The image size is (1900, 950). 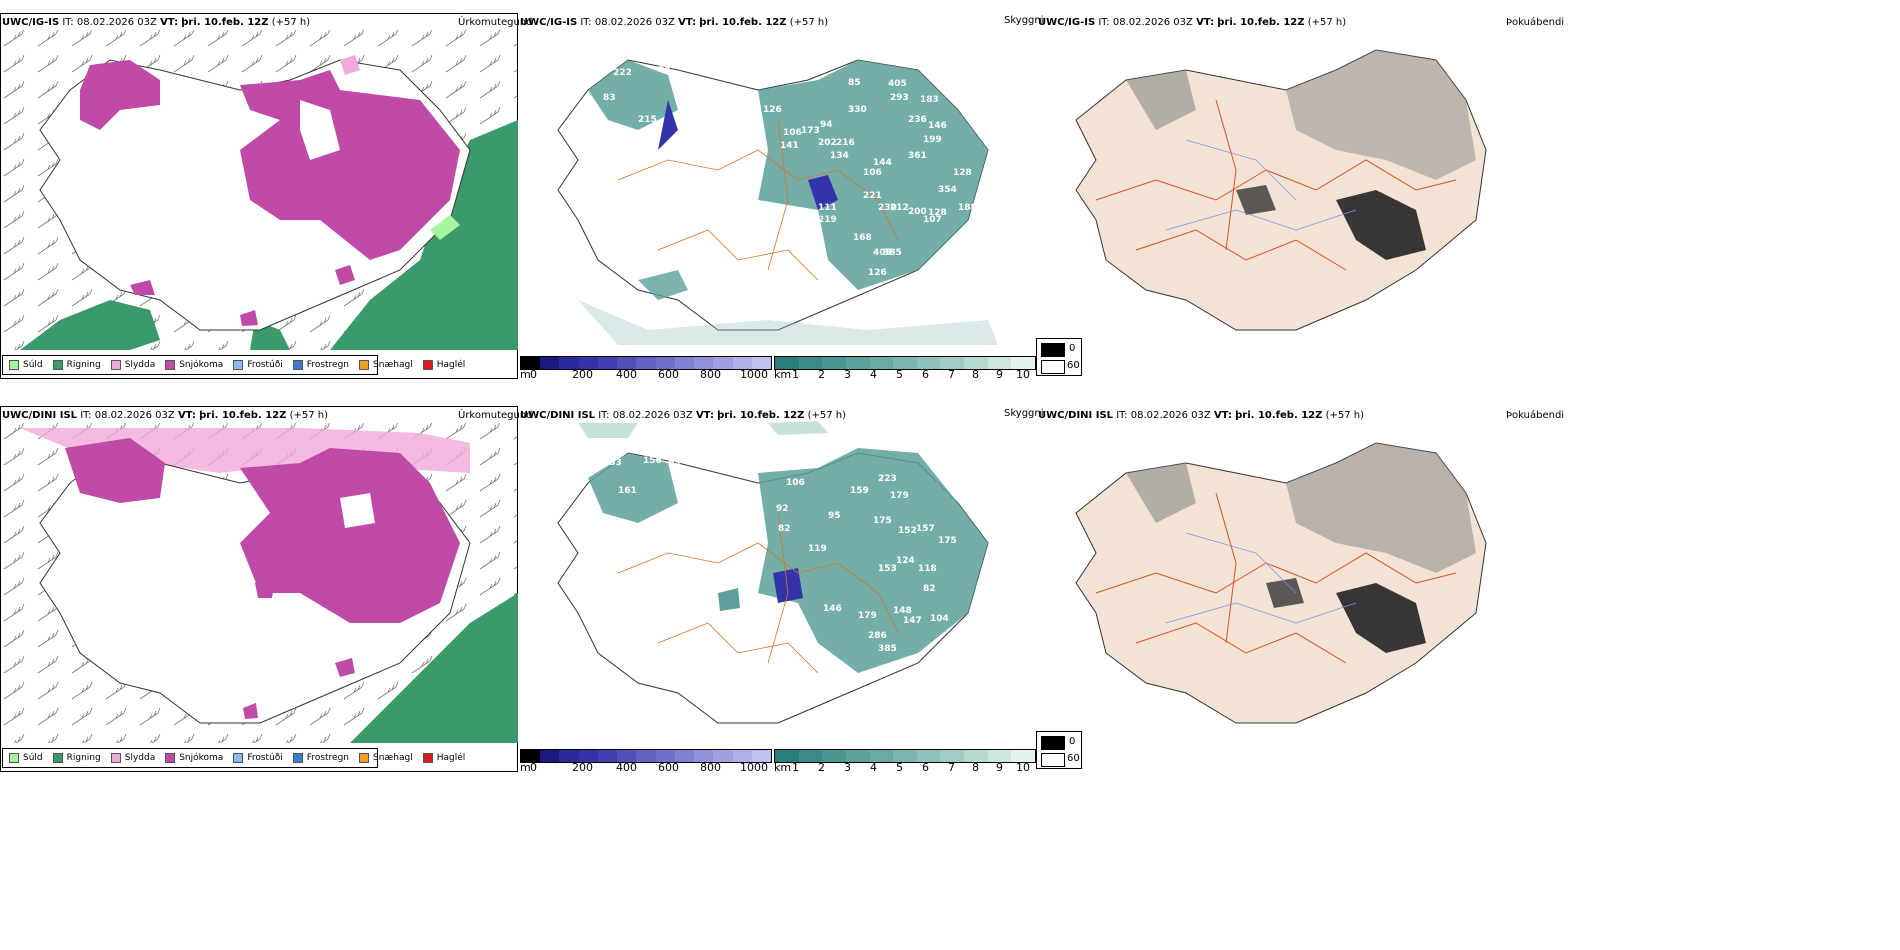 I want to click on elevation-label: 405, so click(x=897, y=84).